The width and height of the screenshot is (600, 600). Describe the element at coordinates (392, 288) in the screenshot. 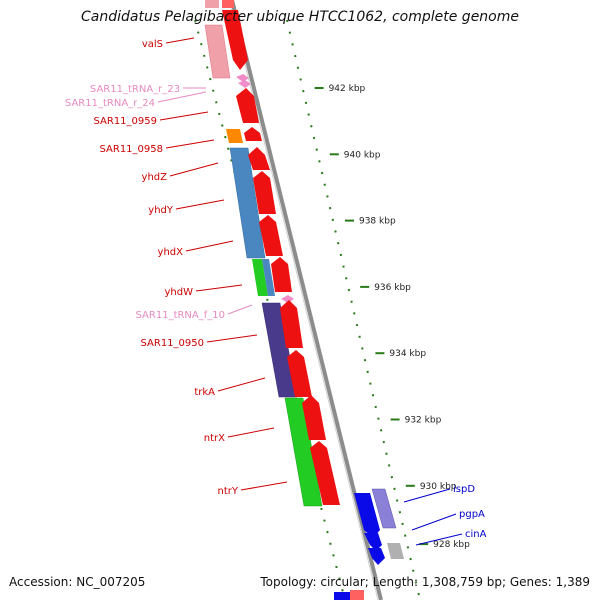

I see `tick-label: 936 kbp` at that location.